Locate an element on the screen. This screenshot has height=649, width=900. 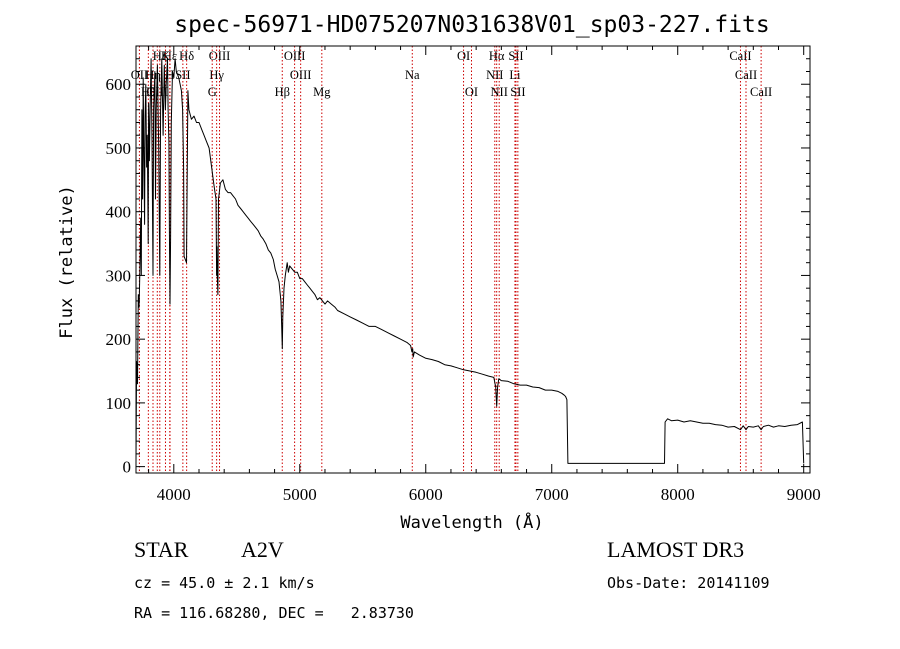
marker-label: Hα is located at coordinates (497, 56).